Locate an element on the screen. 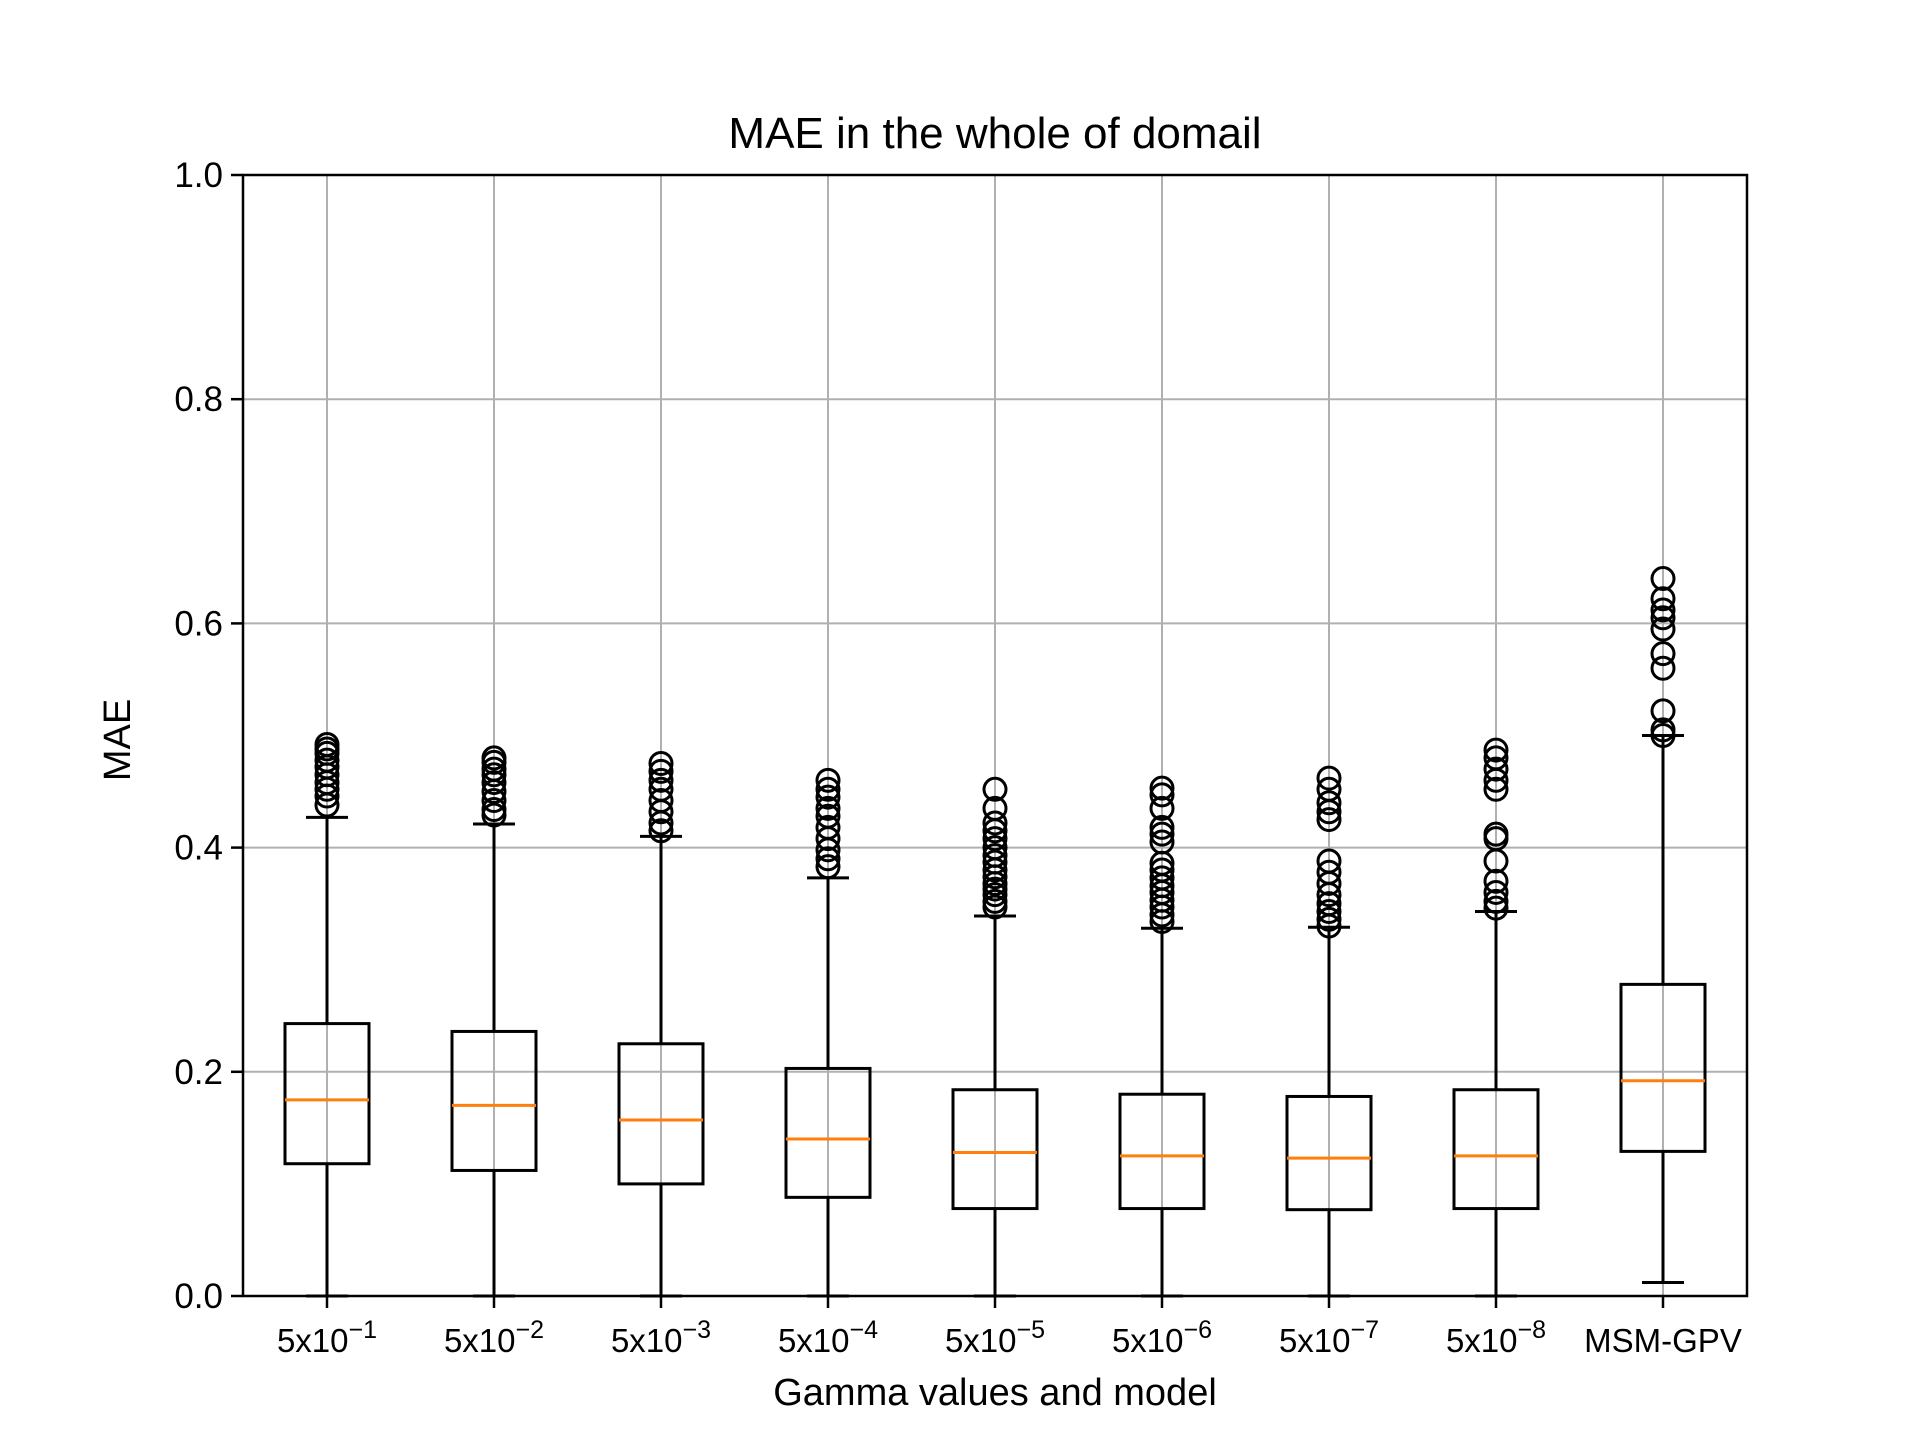 This screenshot has width=1920, height=1440. x-tick-exponent: −5 is located at coordinates (1031, 1330).